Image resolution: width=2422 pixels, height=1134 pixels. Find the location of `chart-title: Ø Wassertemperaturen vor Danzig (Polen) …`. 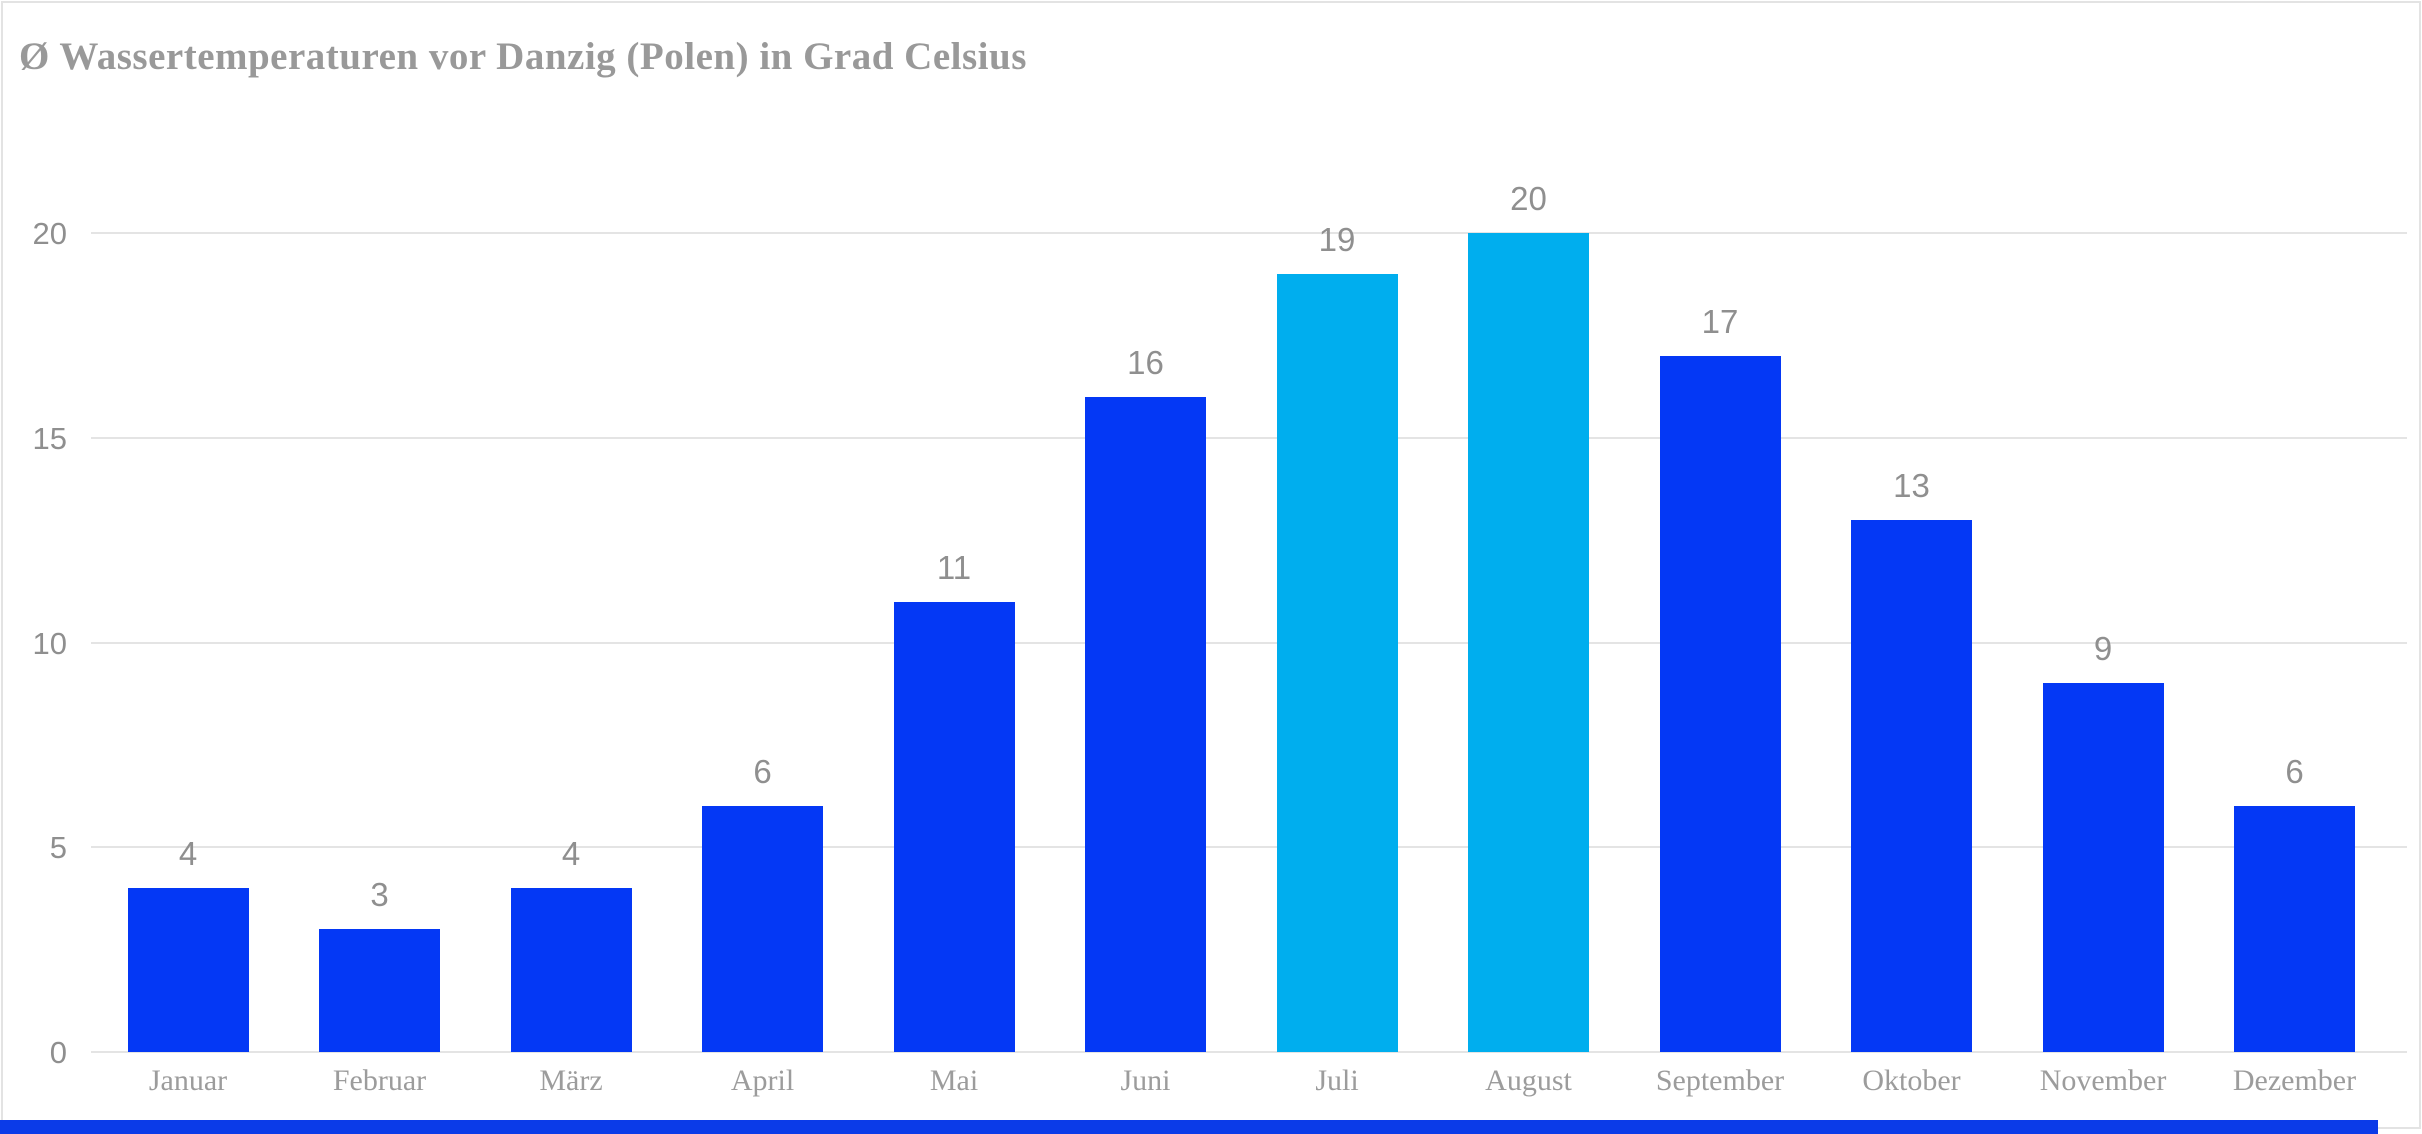

chart-title: Ø Wassertemperaturen vor Danzig (Polen) … is located at coordinates (523, 56).